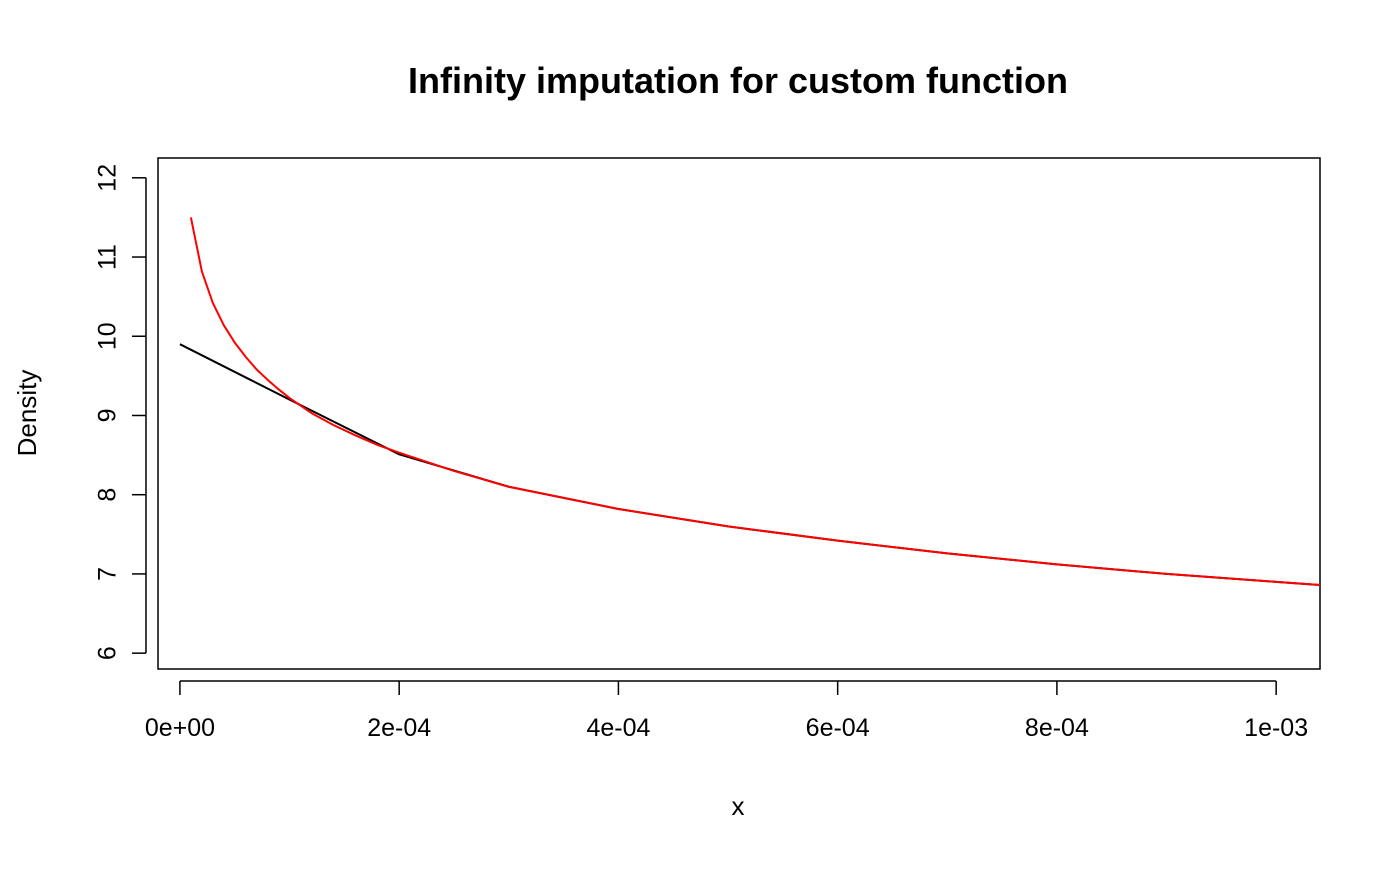 The width and height of the screenshot is (1400, 870). What do you see at coordinates (108, 653) in the screenshot?
I see `y-tick-label: 6` at bounding box center [108, 653].